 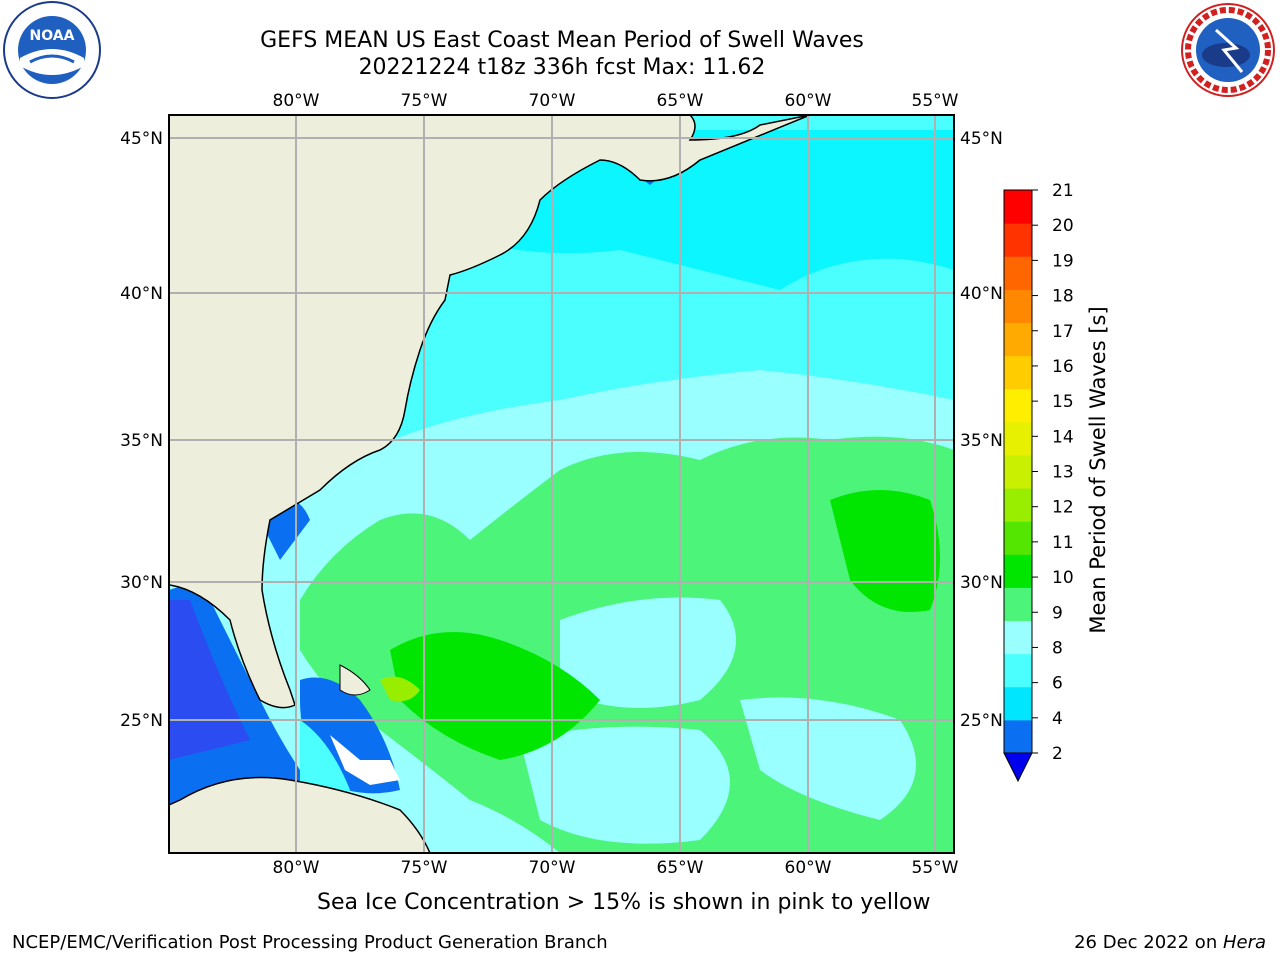 I want to click on noaa-logo-text: NOAA, so click(x=52, y=36).